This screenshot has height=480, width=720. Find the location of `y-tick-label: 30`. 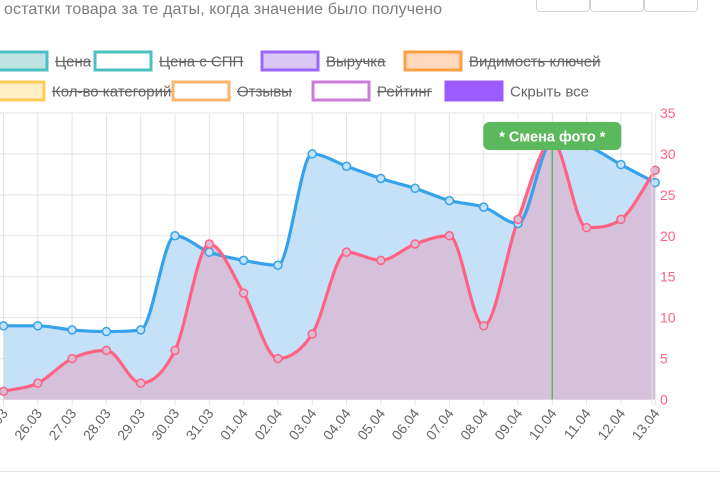

y-tick-label: 30 is located at coordinates (668, 154).